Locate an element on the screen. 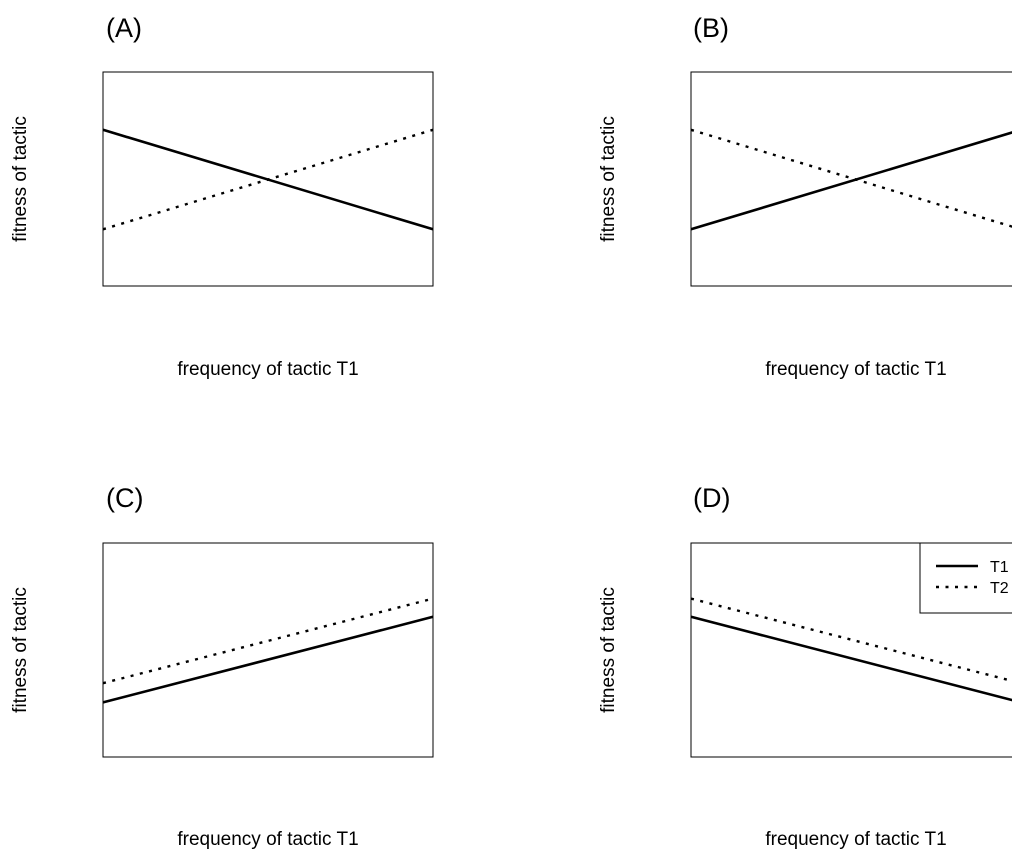 This screenshot has height=852, width=1012. legend-box is located at coordinates (965, 578).